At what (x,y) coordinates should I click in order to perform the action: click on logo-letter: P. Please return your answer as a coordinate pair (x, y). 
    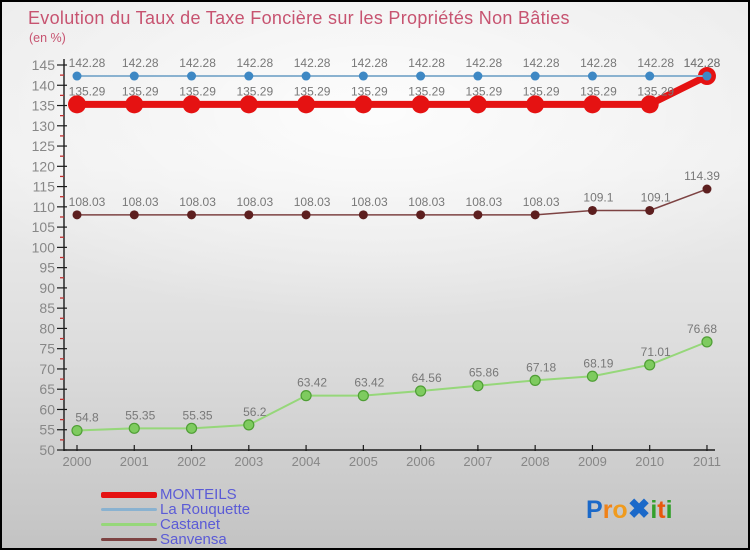
    Looking at the image, I should click on (594, 510).